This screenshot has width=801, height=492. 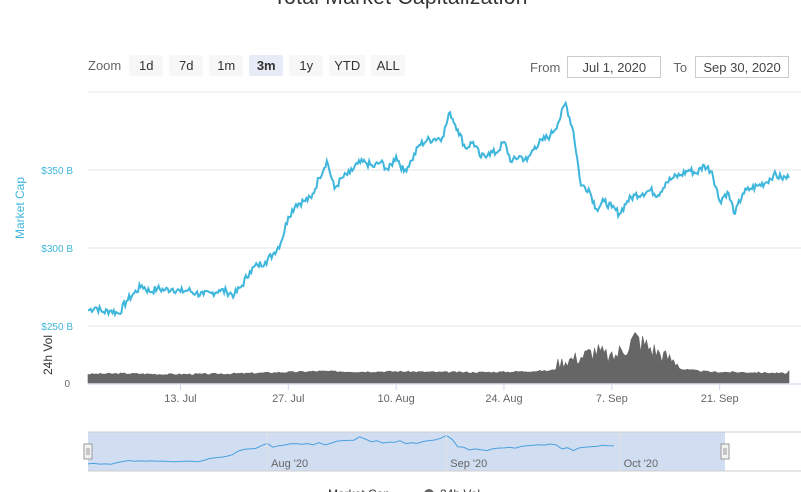 What do you see at coordinates (347, 65) in the screenshot?
I see `zoom-ytd-button: YTD` at bounding box center [347, 65].